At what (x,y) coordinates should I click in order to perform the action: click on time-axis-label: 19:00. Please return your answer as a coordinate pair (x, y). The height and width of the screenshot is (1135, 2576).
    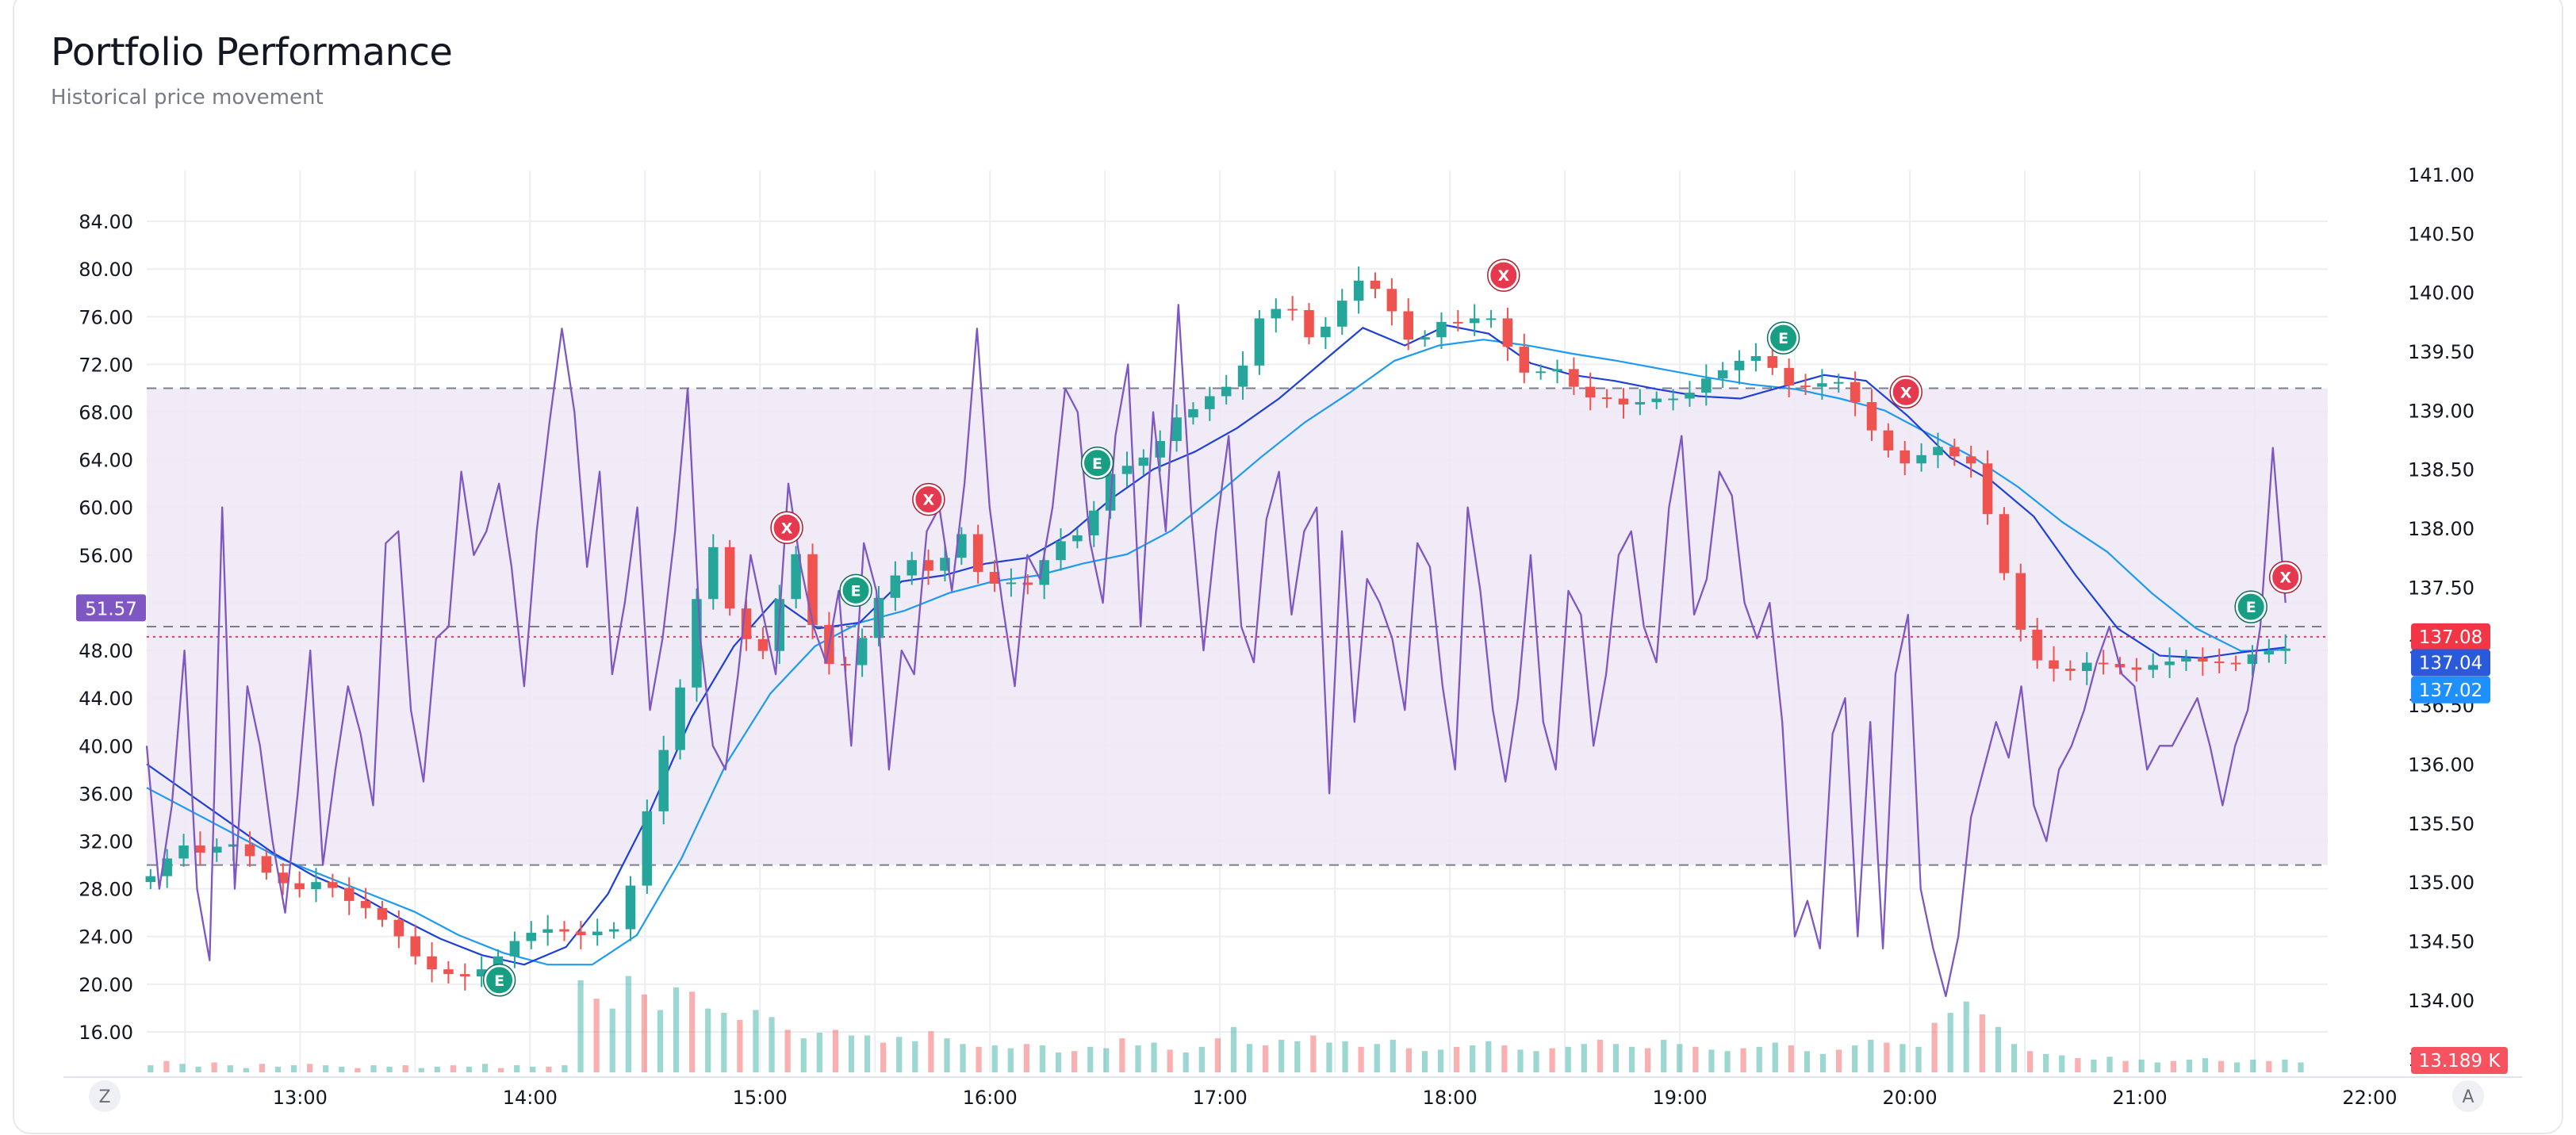
    Looking at the image, I should click on (1680, 1098).